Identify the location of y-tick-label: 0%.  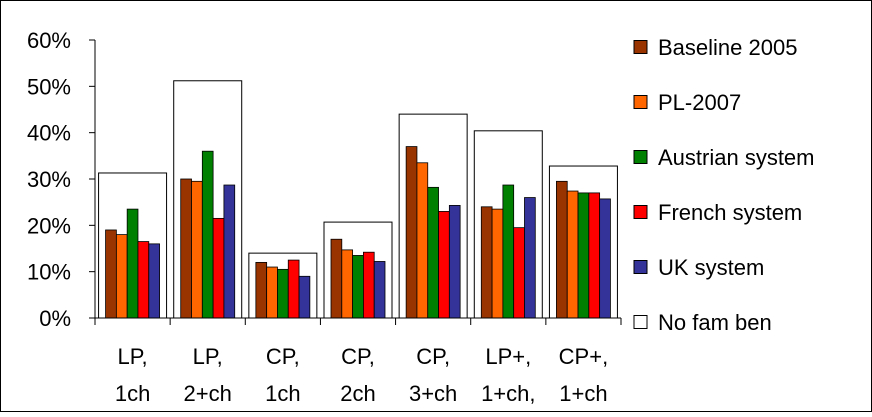
(55, 318).